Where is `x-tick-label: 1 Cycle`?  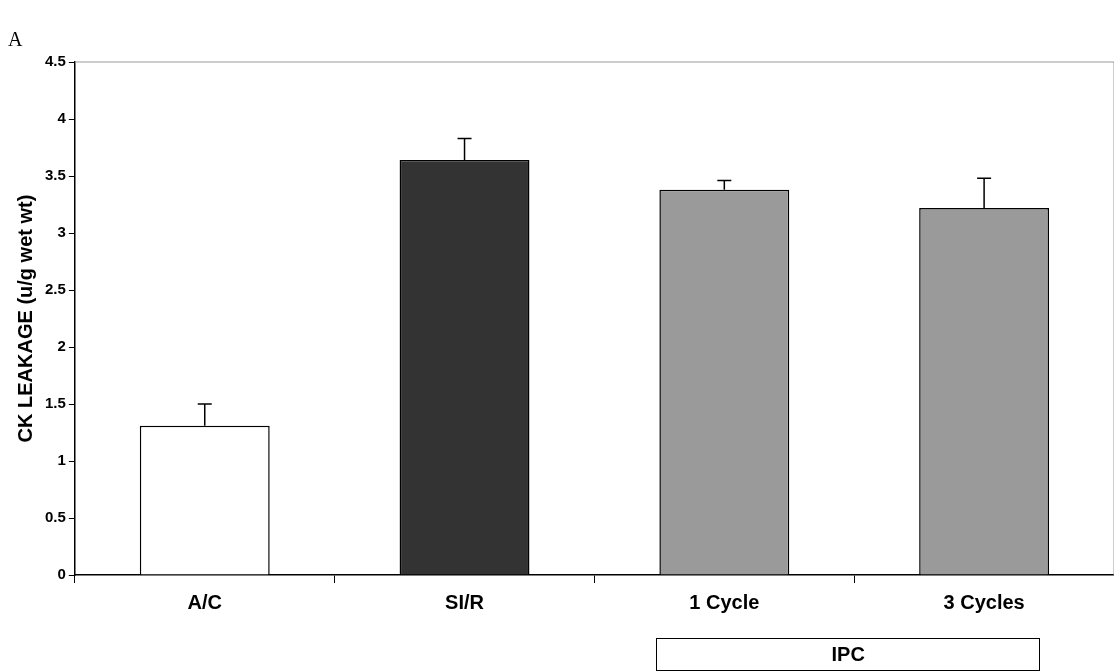 x-tick-label: 1 Cycle is located at coordinates (724, 601).